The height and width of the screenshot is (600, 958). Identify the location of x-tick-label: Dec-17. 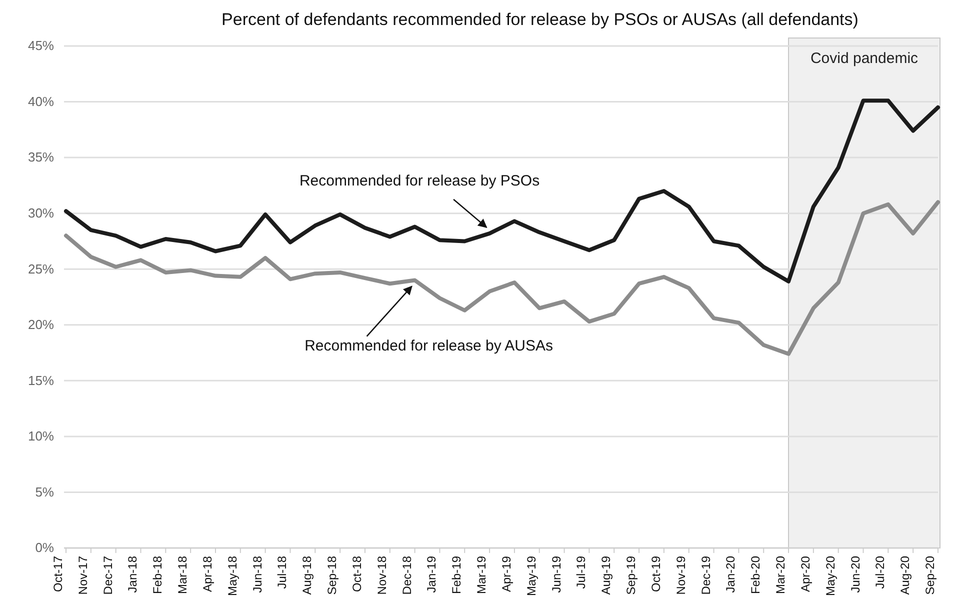
(107, 575).